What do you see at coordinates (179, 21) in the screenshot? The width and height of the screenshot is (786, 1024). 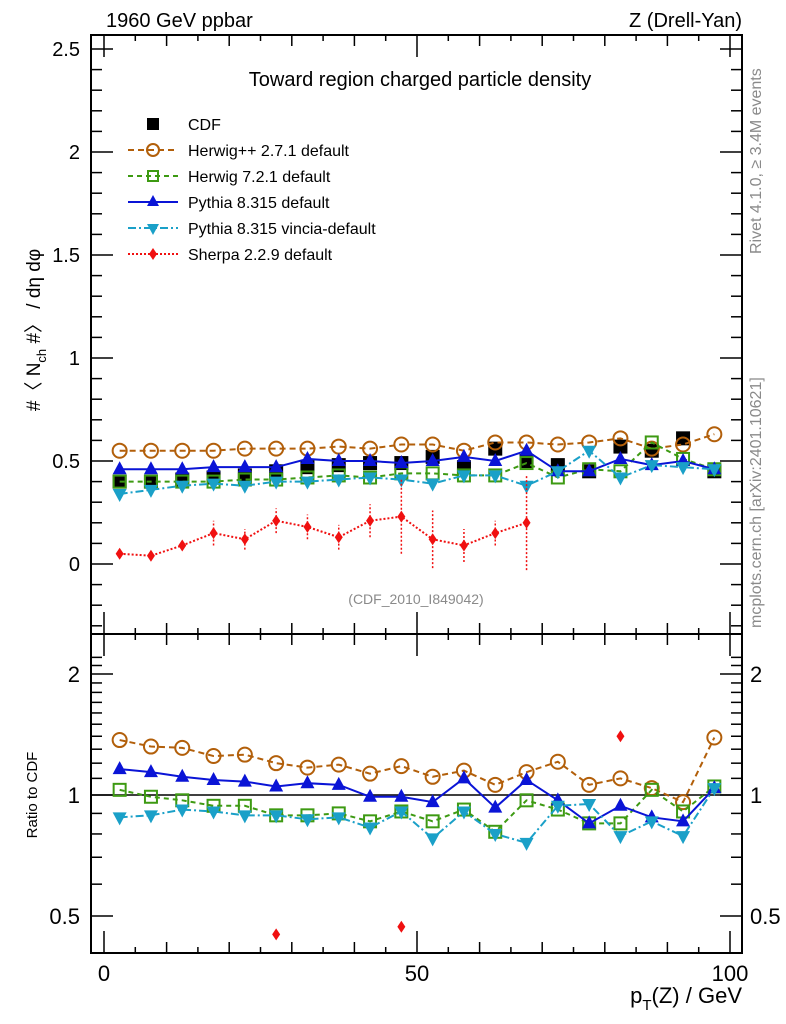 I see `header-left: 1960 GeV ppbar` at bounding box center [179, 21].